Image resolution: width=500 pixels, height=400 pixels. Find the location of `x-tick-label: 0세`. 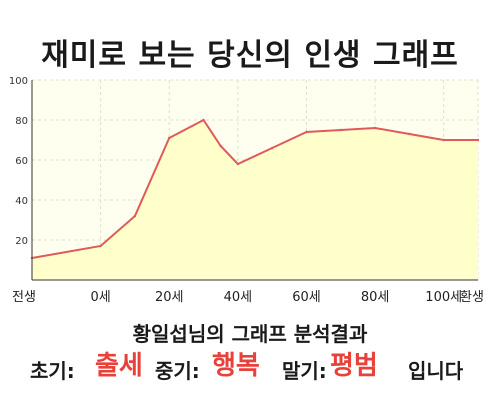

x-tick-label: 0세 is located at coordinates (100, 297).